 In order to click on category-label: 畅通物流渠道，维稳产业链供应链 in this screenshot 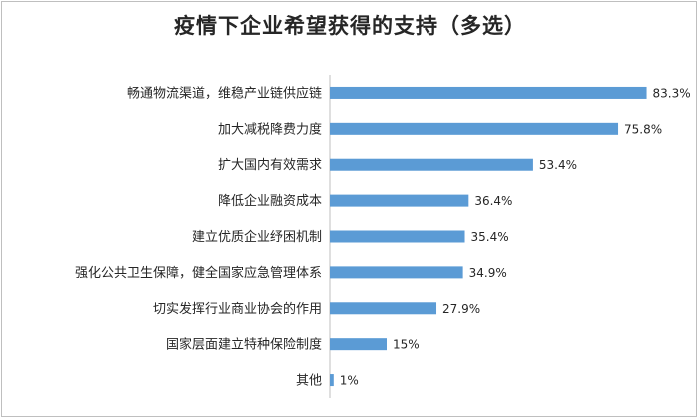, I will do `click(224, 93)`.